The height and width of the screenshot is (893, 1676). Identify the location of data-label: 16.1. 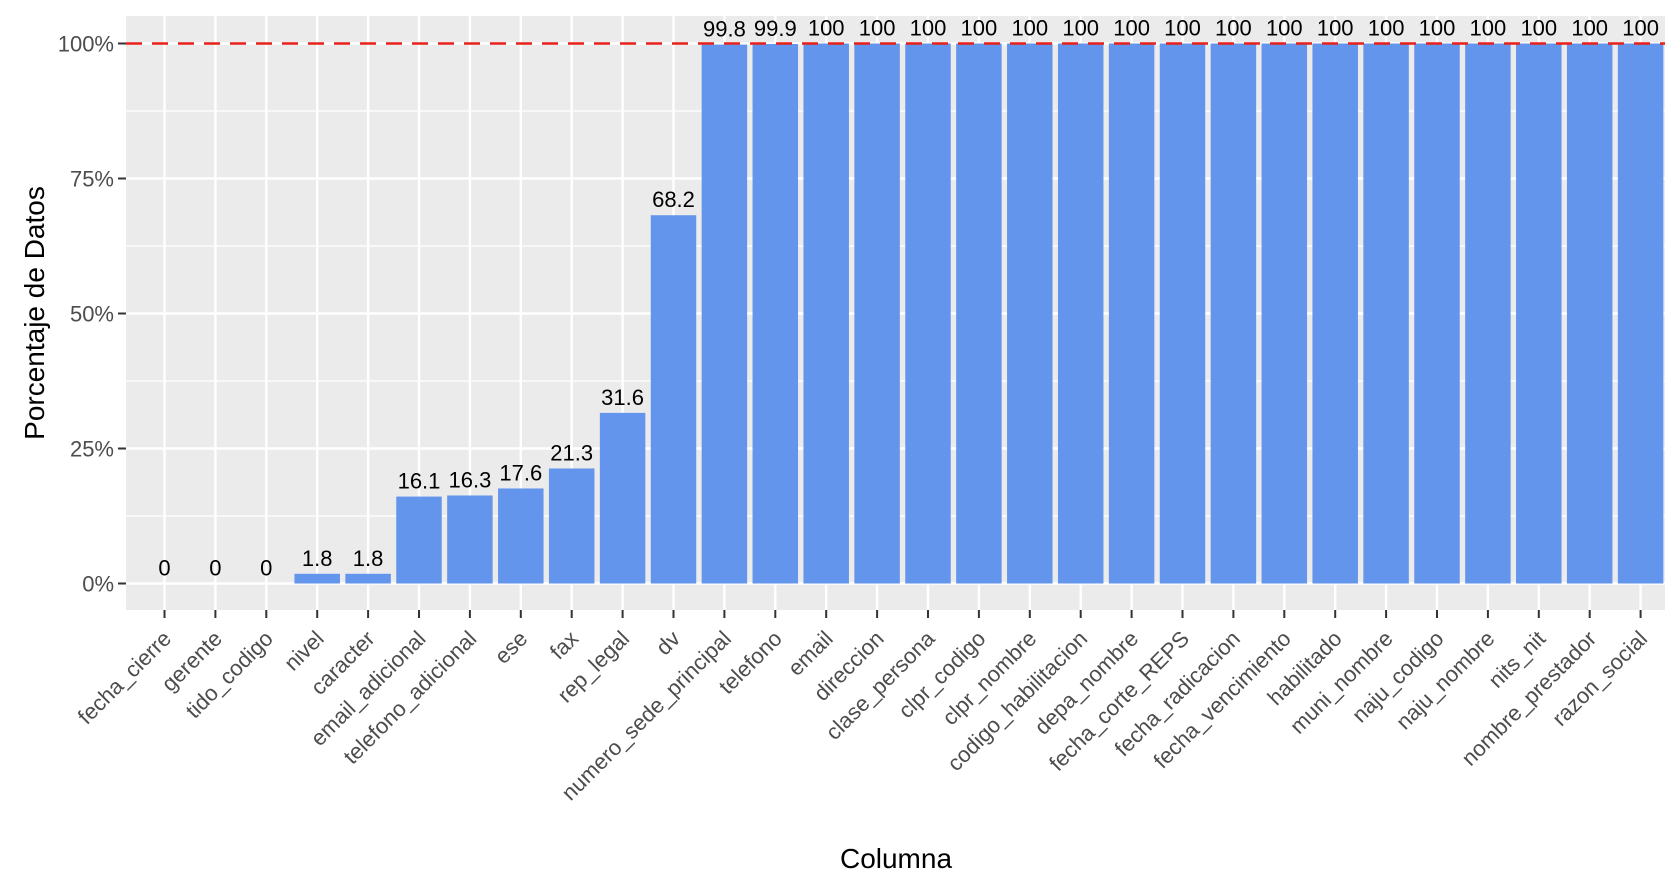
(419, 481).